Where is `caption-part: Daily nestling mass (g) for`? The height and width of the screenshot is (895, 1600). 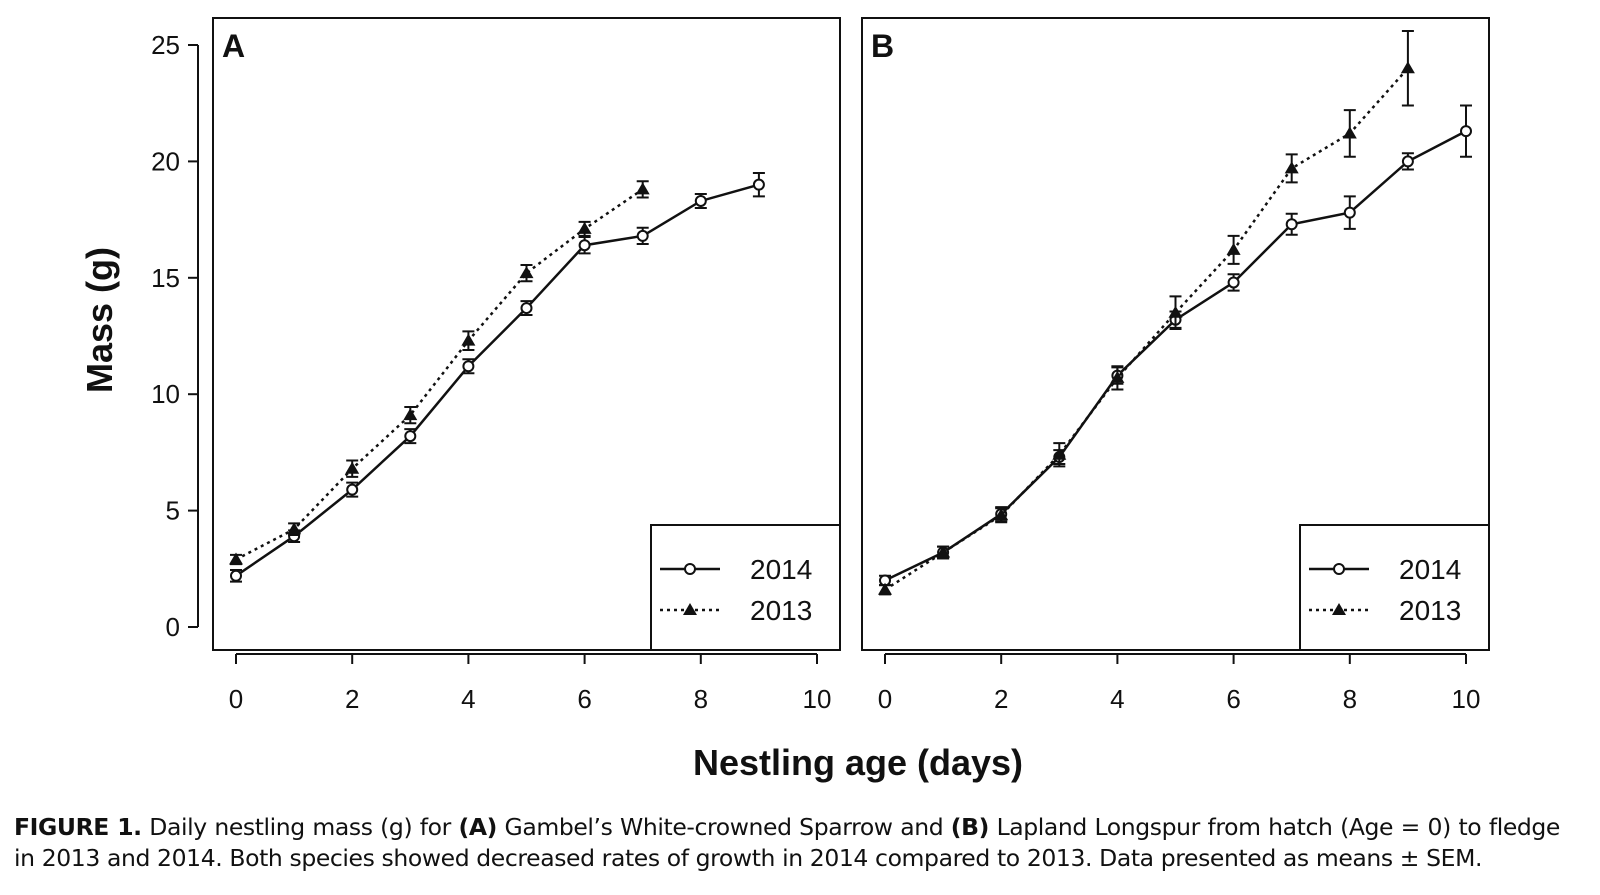 caption-part: Daily nestling mass (g) for is located at coordinates (300, 827).